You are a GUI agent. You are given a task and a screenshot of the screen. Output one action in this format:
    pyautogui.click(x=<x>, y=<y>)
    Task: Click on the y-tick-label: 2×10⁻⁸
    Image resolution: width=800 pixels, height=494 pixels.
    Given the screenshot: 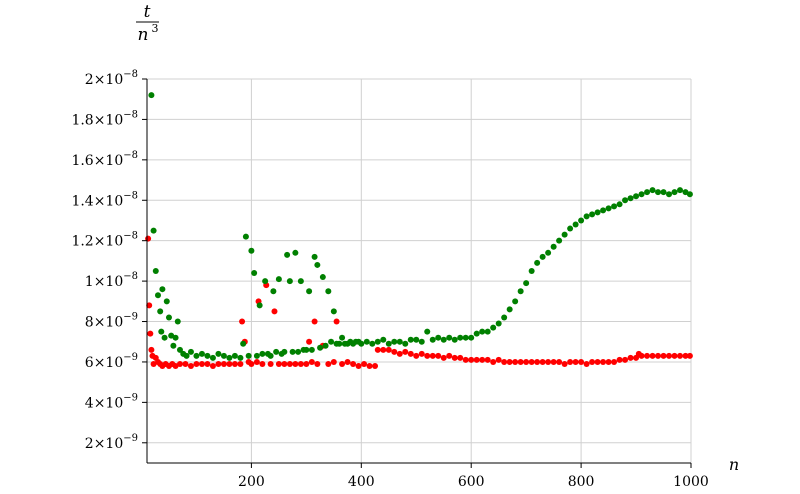 What is the action you would take?
    pyautogui.click(x=111, y=78)
    